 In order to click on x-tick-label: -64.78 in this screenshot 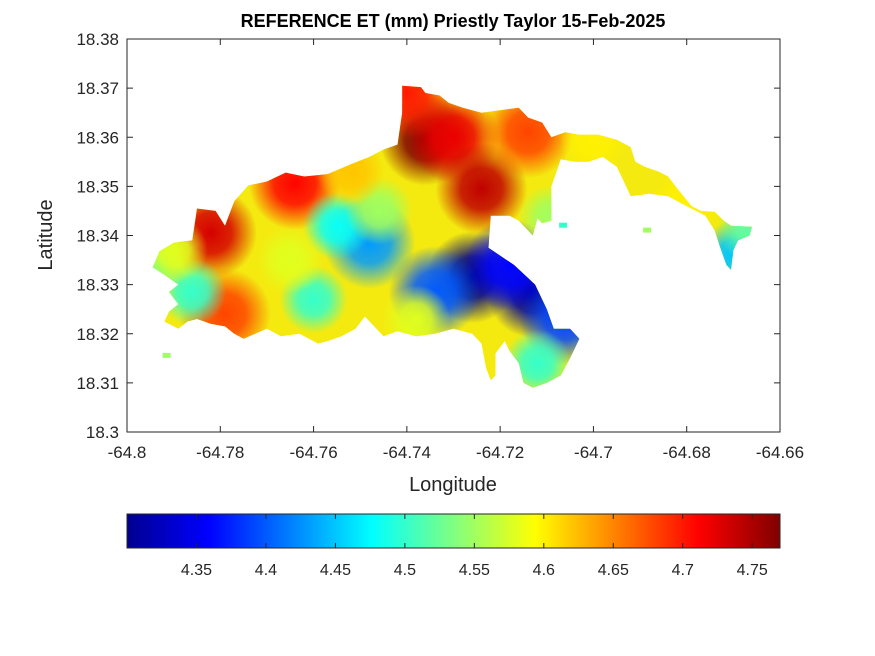, I will do `click(220, 452)`.